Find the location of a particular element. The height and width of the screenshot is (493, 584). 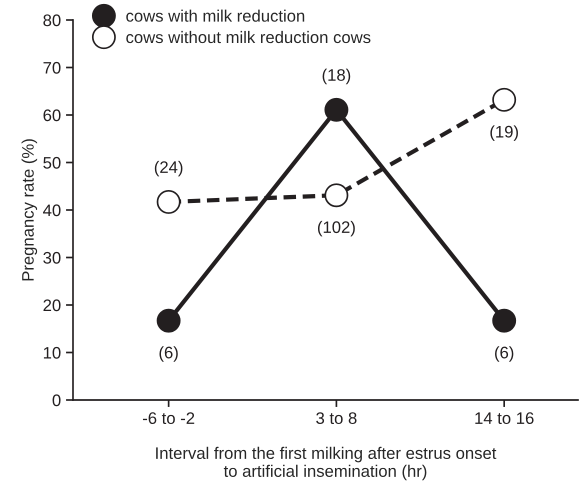

y-tick-label: 30 is located at coordinates (52, 258).